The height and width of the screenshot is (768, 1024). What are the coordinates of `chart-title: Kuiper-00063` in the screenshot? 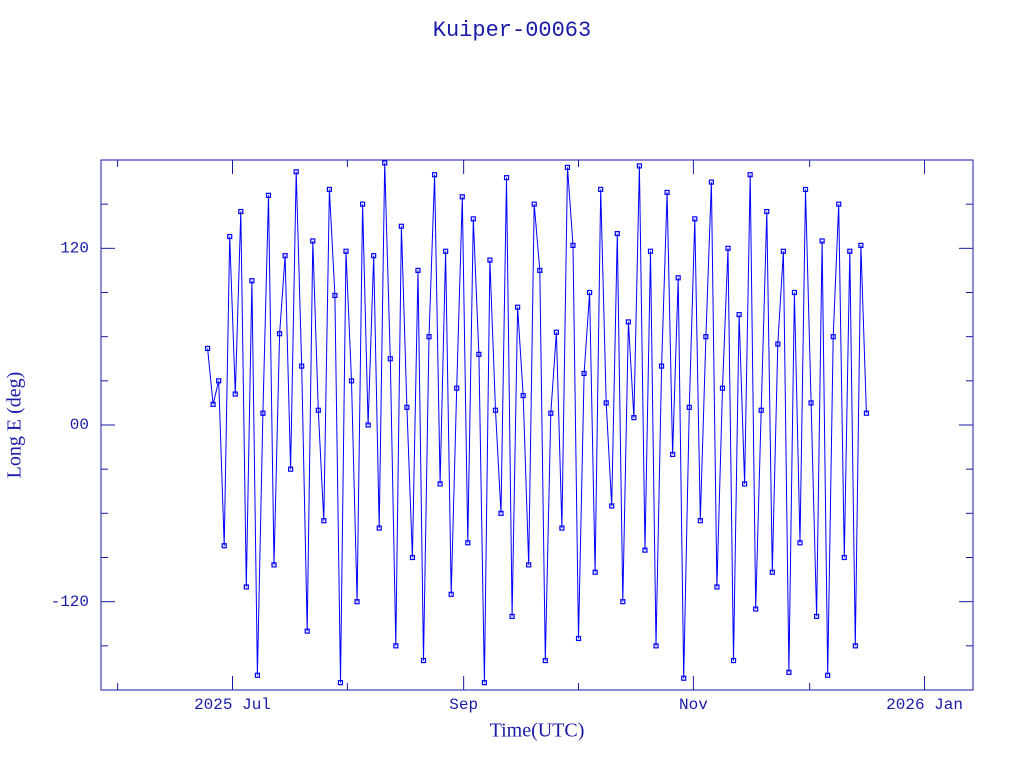 It's located at (512, 30).